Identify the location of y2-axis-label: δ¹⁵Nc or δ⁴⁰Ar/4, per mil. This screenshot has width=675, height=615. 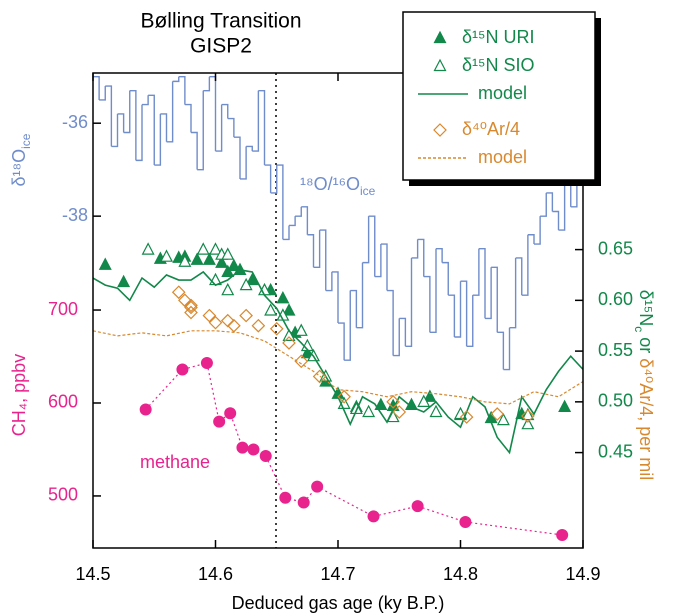
(644, 385).